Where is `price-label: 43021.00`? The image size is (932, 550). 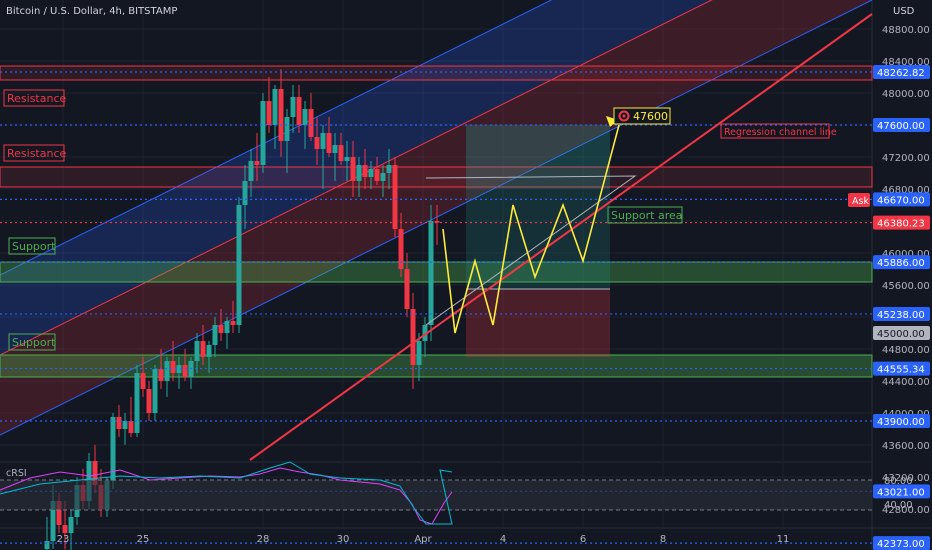
price-label: 43021.00 is located at coordinates (901, 492).